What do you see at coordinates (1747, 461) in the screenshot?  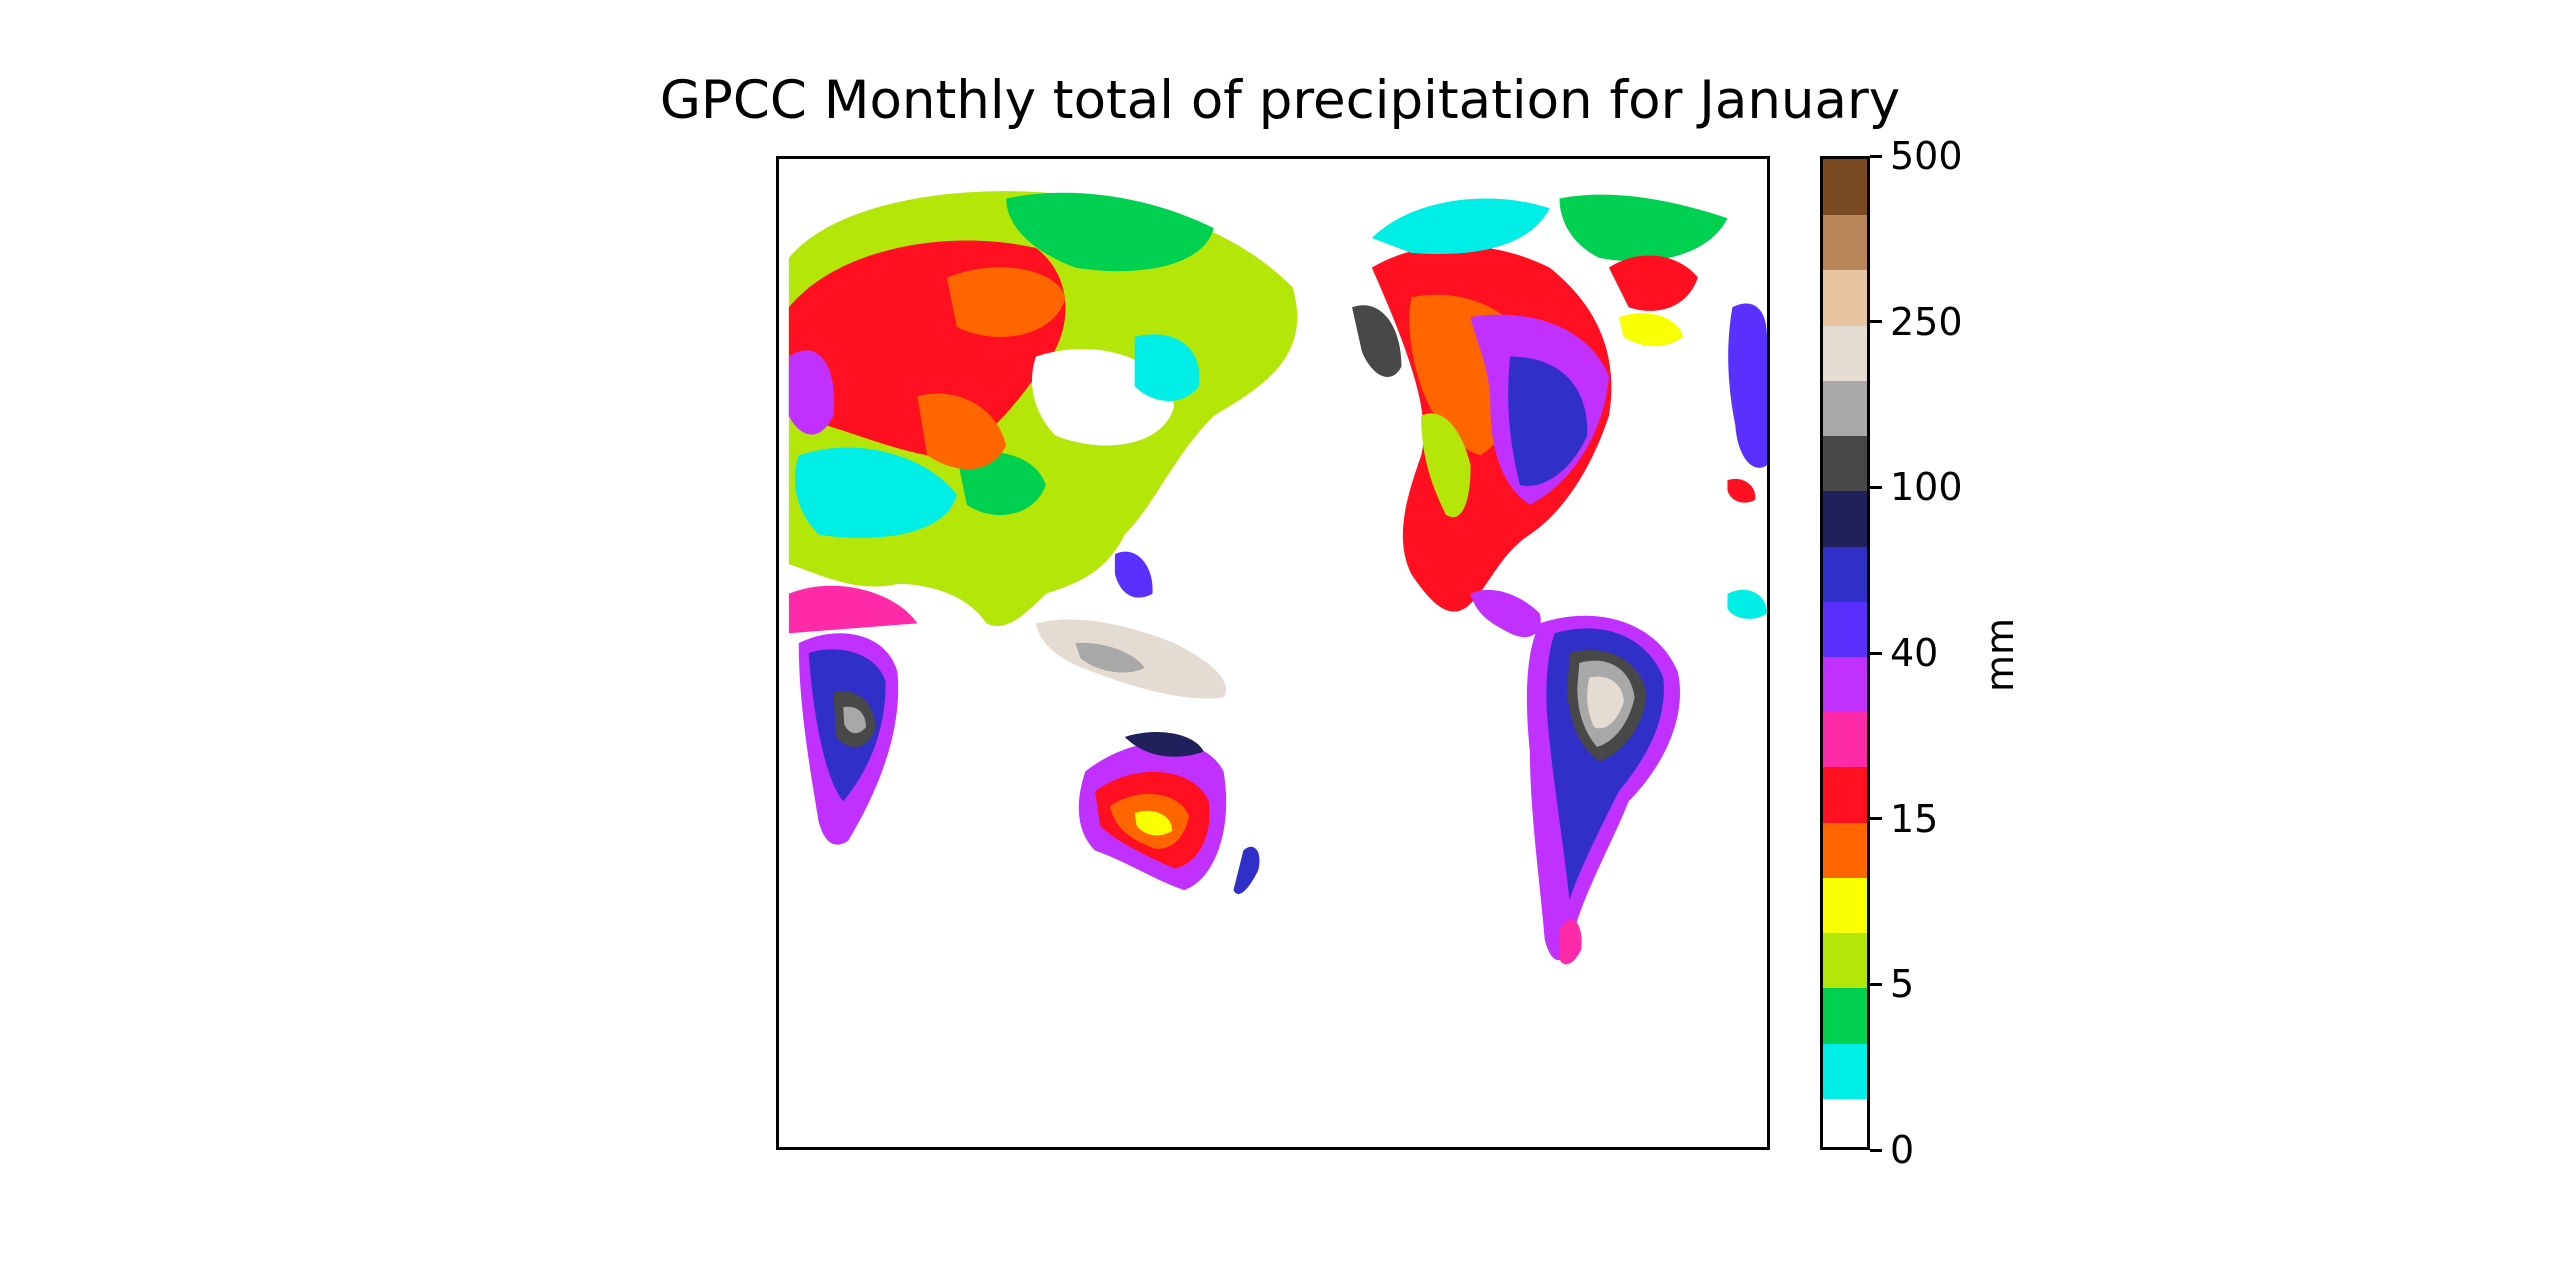 I see `region-west-europe-edge` at bounding box center [1747, 461].